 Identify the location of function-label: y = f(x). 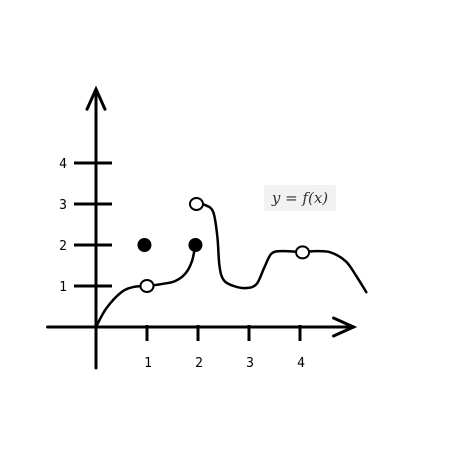
(300, 198).